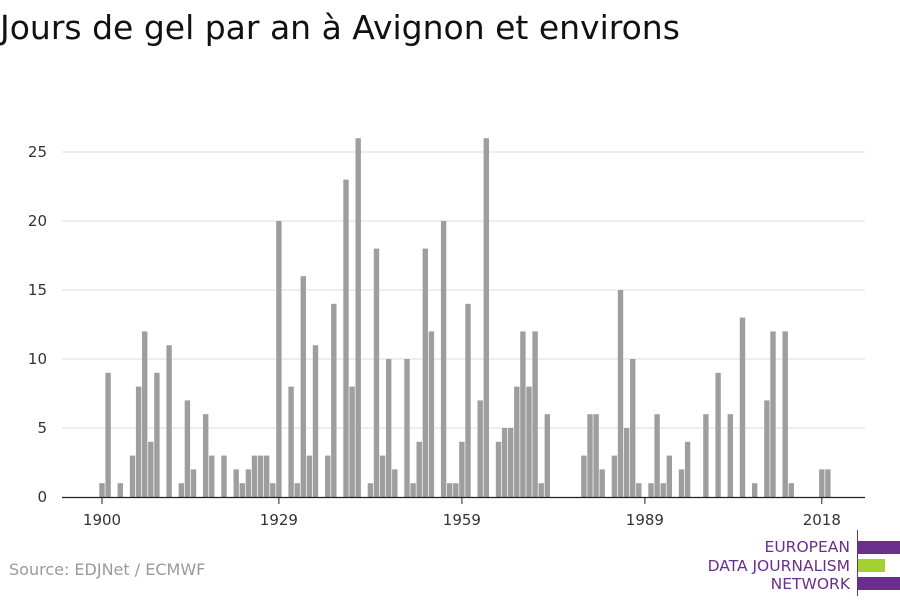  I want to click on x-tick-label: 2018, so click(822, 520).